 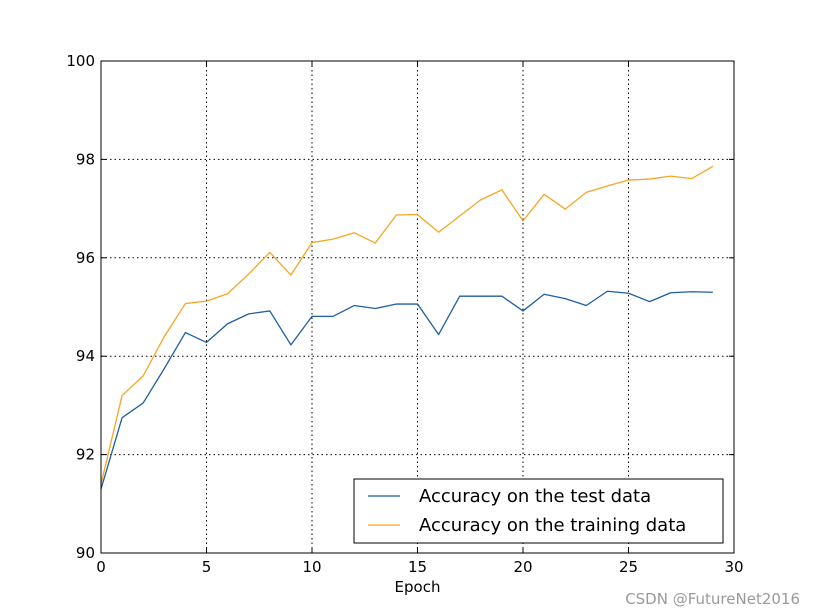 What do you see at coordinates (552, 525) in the screenshot?
I see `legend-label: Accuracy on the training data` at bounding box center [552, 525].